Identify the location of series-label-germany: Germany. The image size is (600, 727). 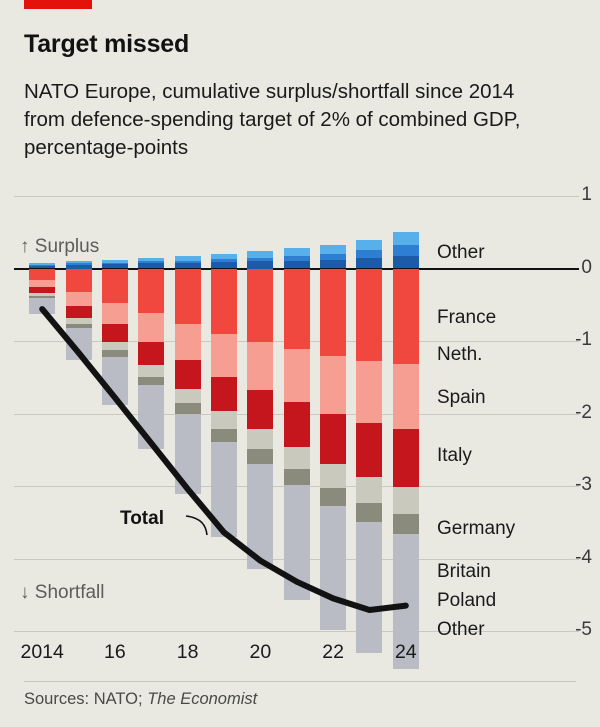
(476, 528).